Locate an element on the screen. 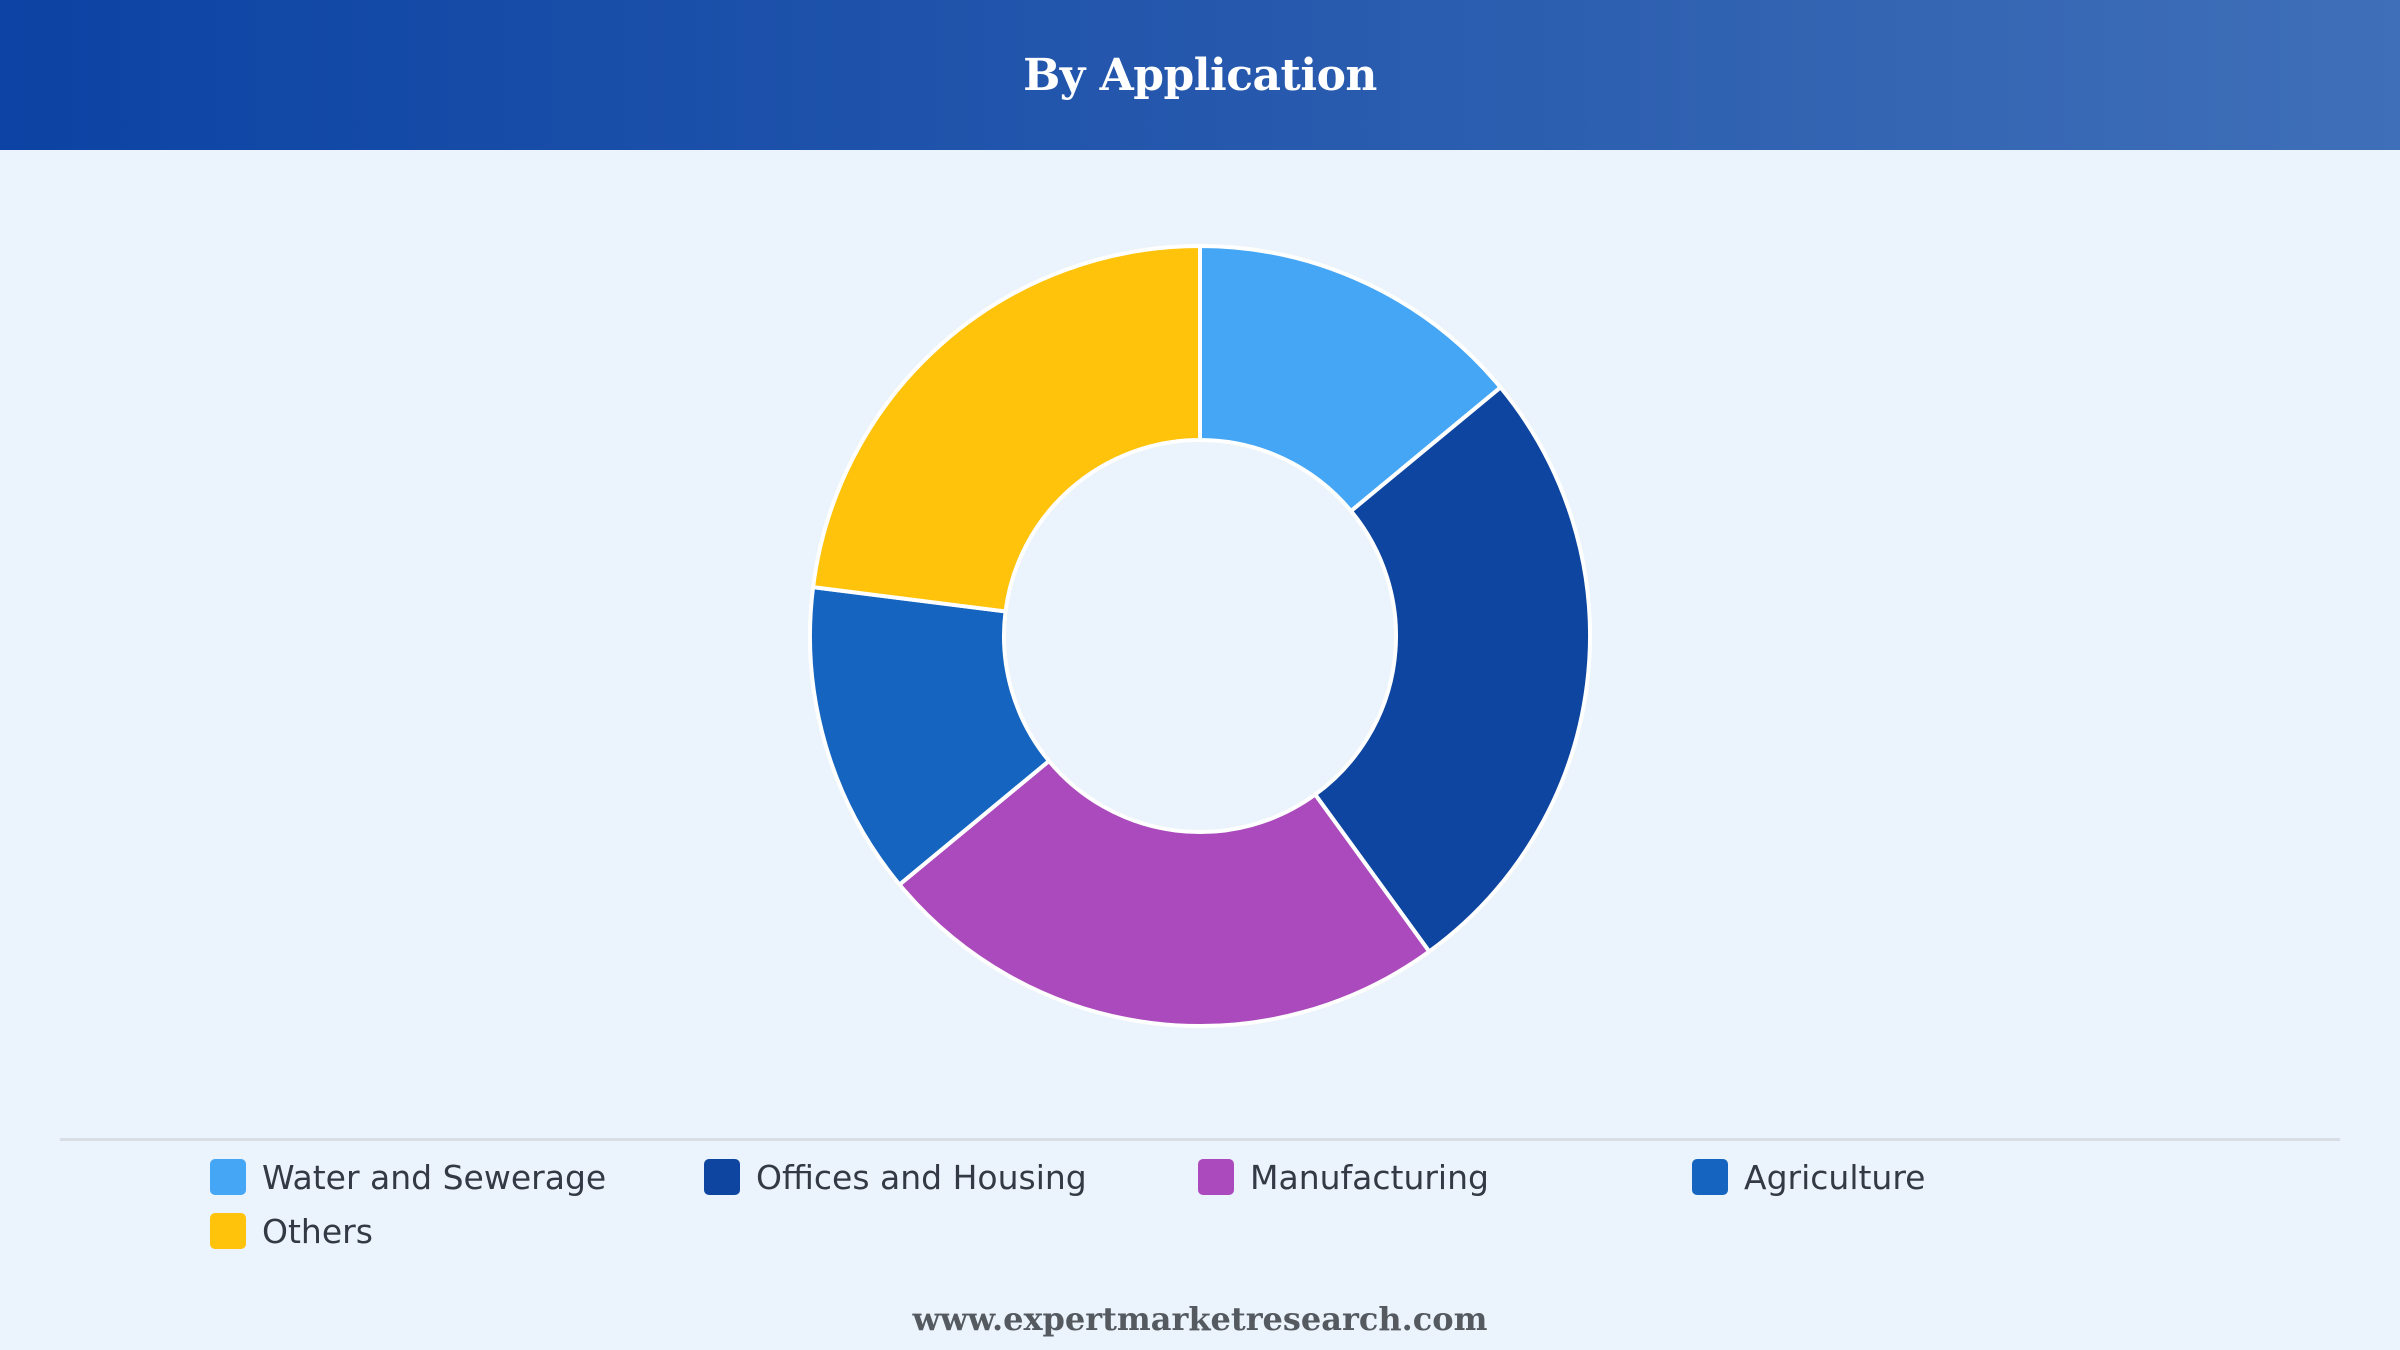 Image resolution: width=2400 pixels, height=1350 pixels. chart-header: By Application is located at coordinates (1200, 75).